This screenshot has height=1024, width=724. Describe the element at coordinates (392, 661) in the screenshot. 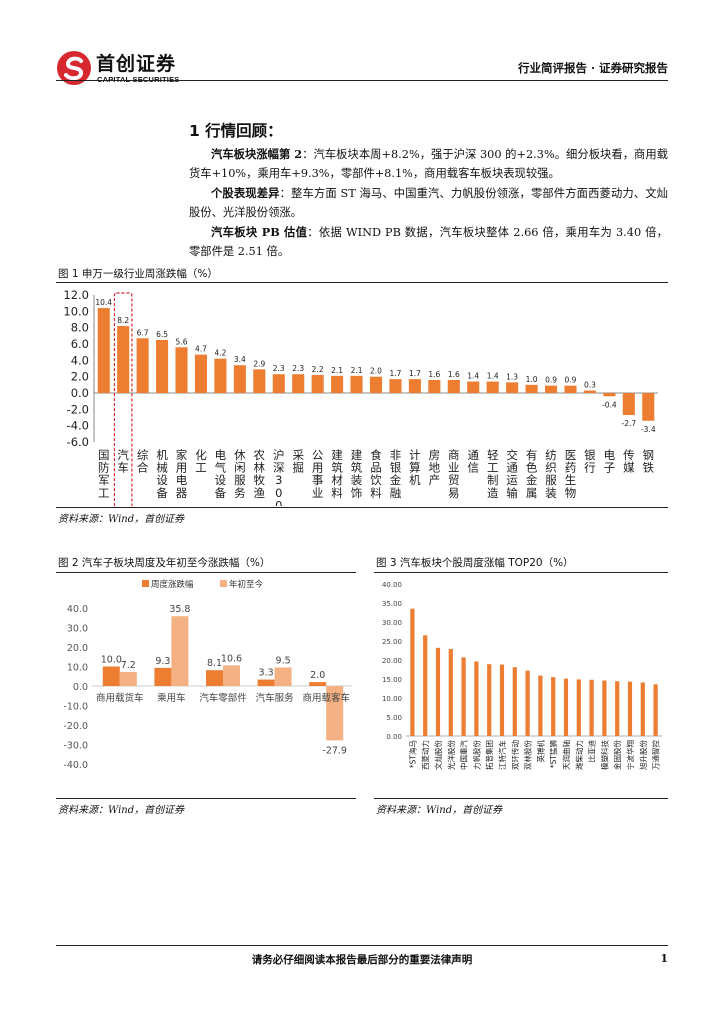

I see `y-tick-label: 20.00` at that location.